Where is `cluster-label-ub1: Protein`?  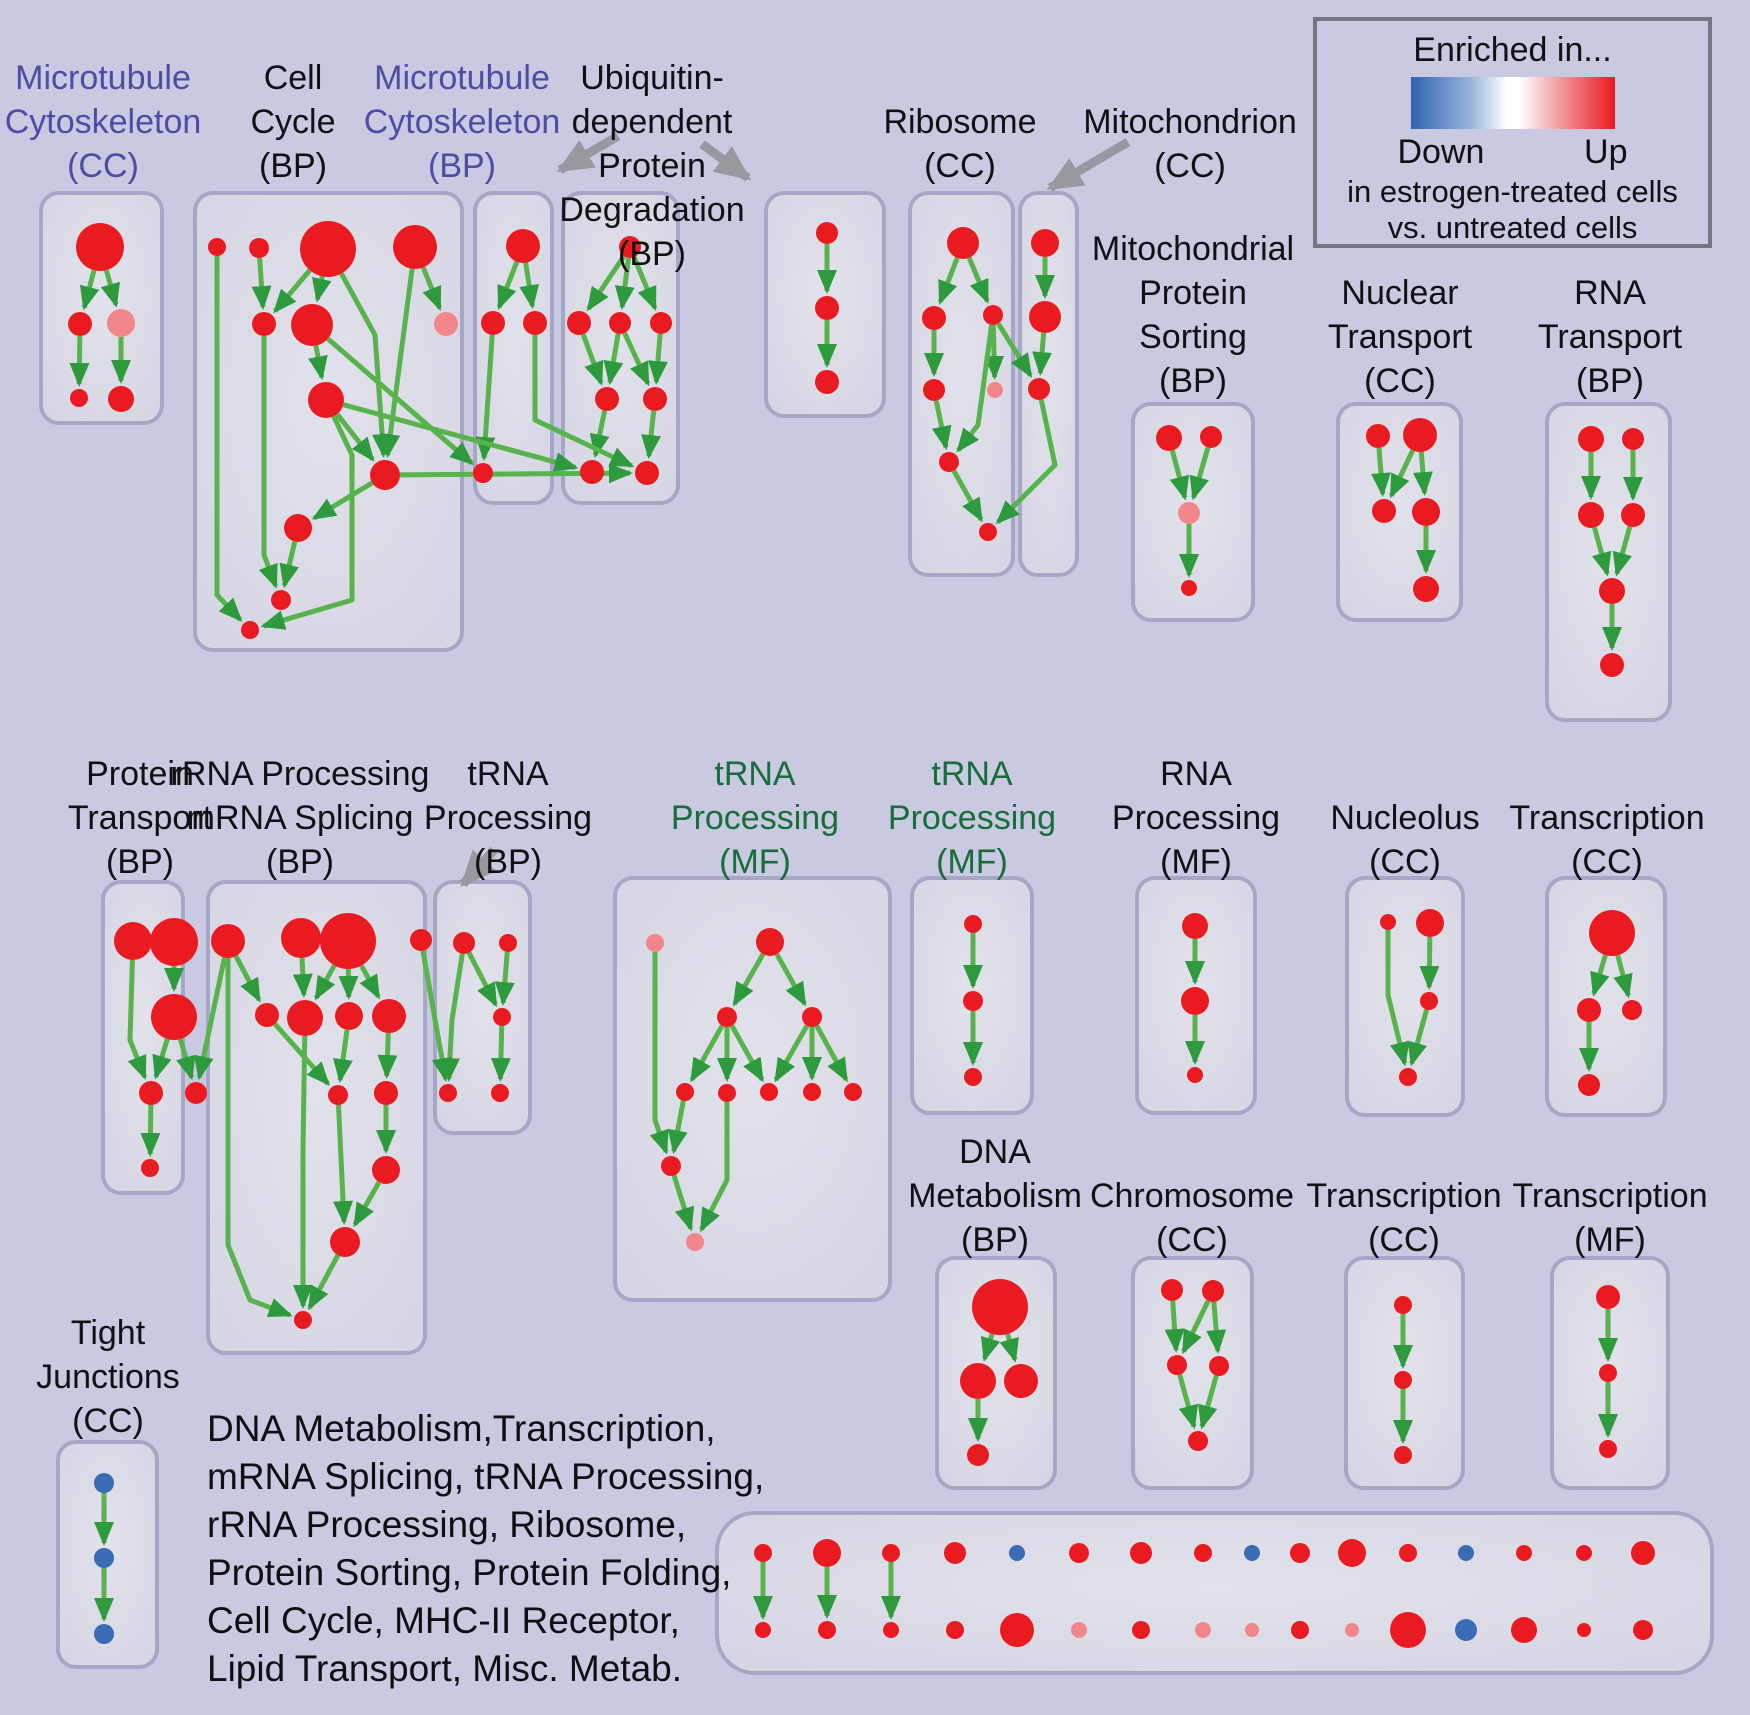
cluster-label-ub1: Protein is located at coordinates (652, 166).